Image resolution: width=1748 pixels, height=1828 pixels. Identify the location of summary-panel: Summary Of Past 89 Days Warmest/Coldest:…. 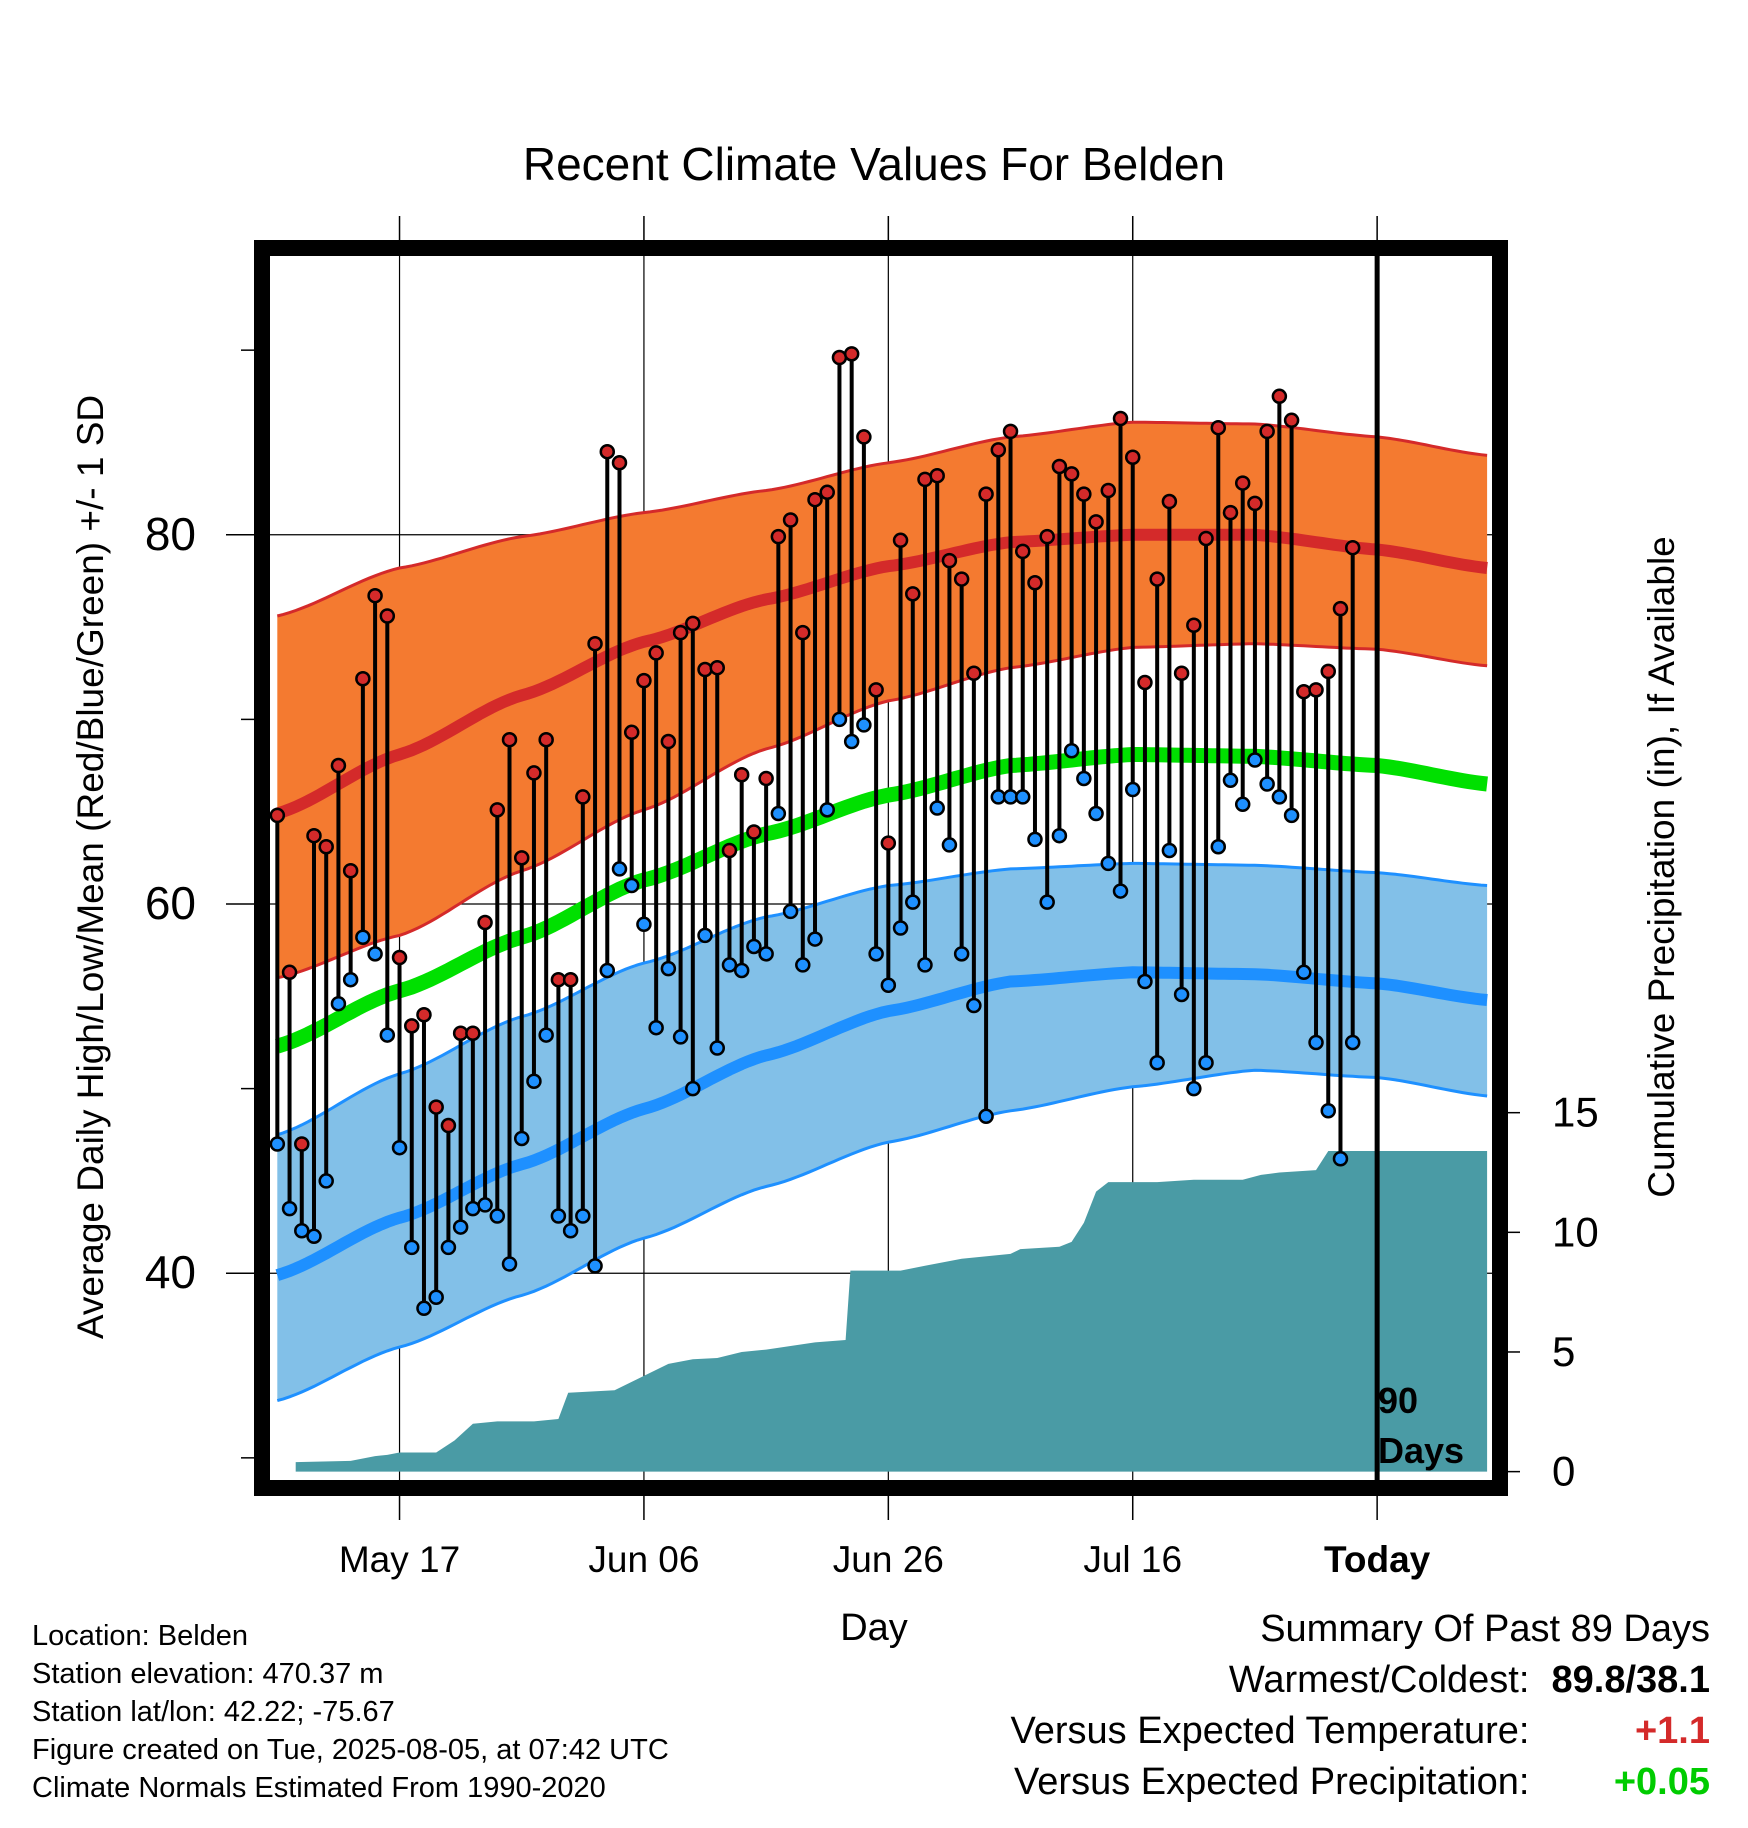
(1360, 1706).